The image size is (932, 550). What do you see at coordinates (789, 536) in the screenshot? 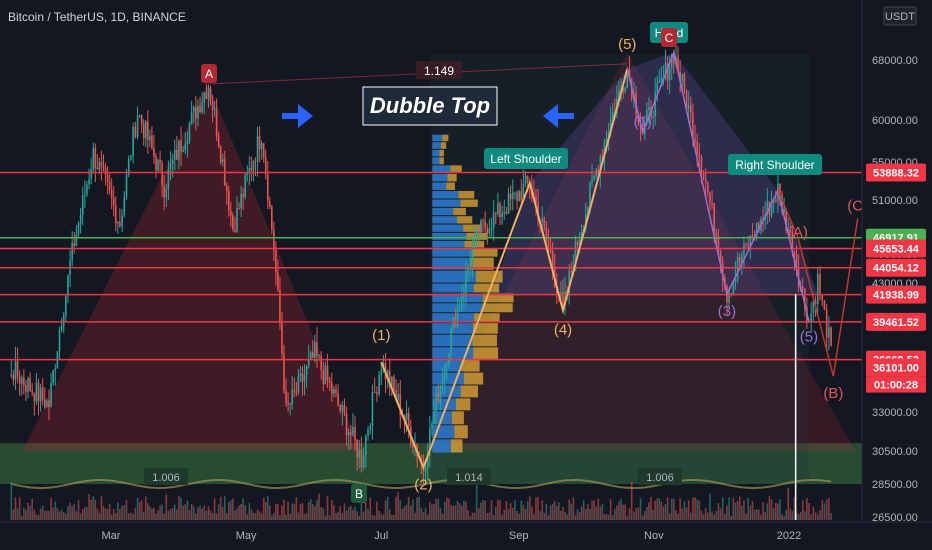
I see `time-tick-label: 2022` at bounding box center [789, 536].